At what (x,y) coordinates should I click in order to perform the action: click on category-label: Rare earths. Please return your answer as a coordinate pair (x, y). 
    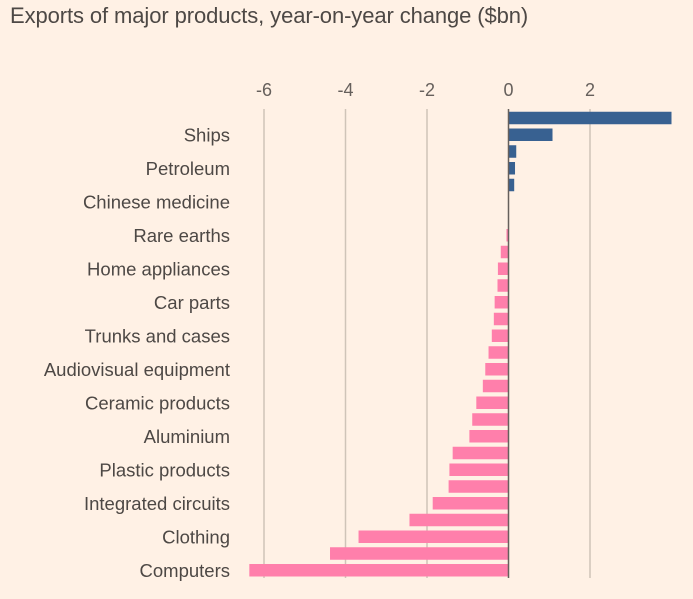
    Looking at the image, I should click on (181, 235).